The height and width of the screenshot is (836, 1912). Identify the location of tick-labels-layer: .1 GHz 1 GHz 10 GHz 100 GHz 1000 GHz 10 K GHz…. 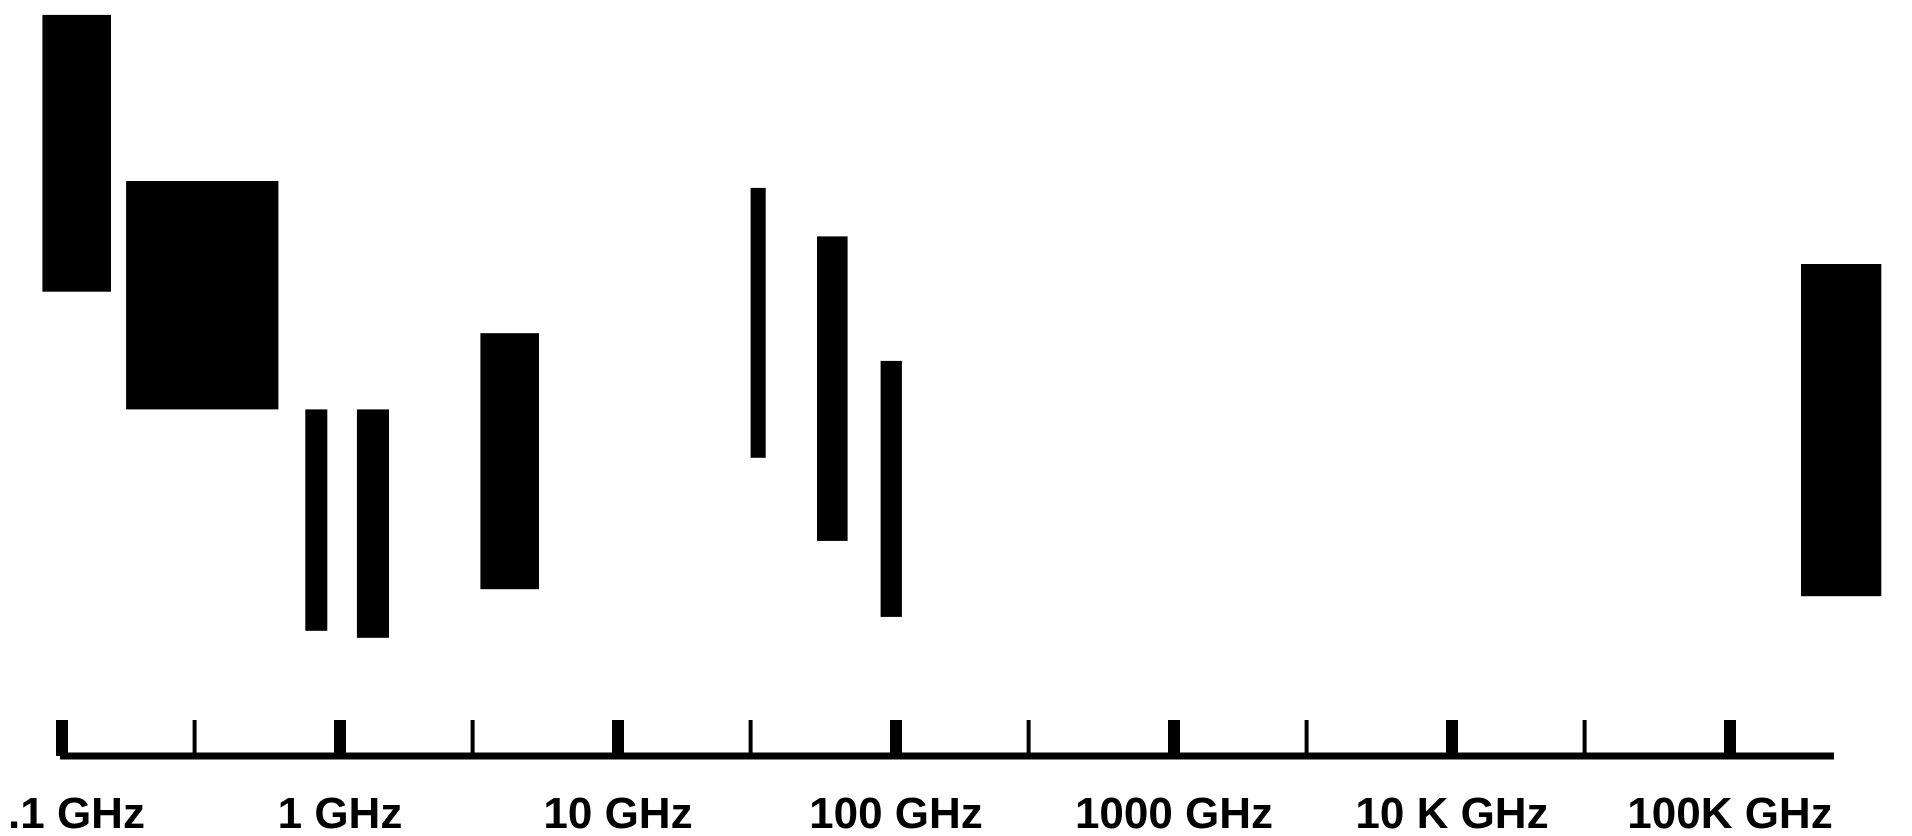
(920, 812).